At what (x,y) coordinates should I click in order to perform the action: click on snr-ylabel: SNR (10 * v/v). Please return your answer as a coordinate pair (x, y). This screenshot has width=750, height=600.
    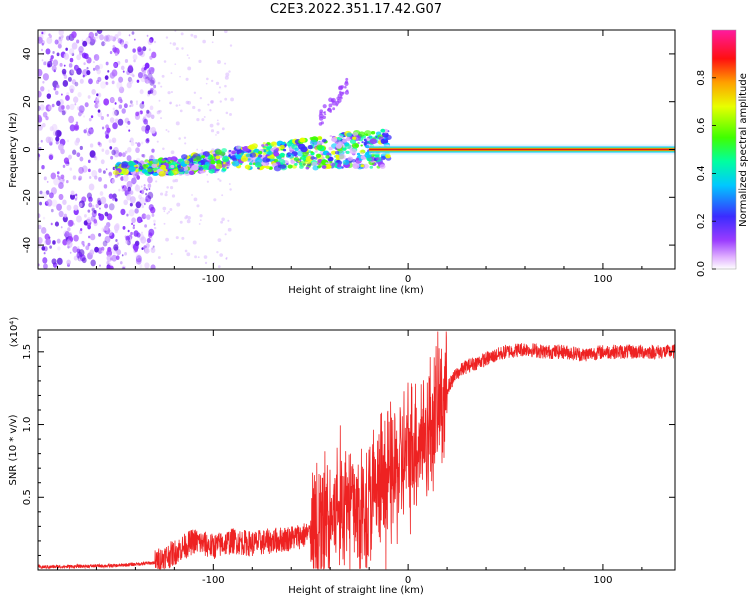
    Looking at the image, I should click on (13, 449).